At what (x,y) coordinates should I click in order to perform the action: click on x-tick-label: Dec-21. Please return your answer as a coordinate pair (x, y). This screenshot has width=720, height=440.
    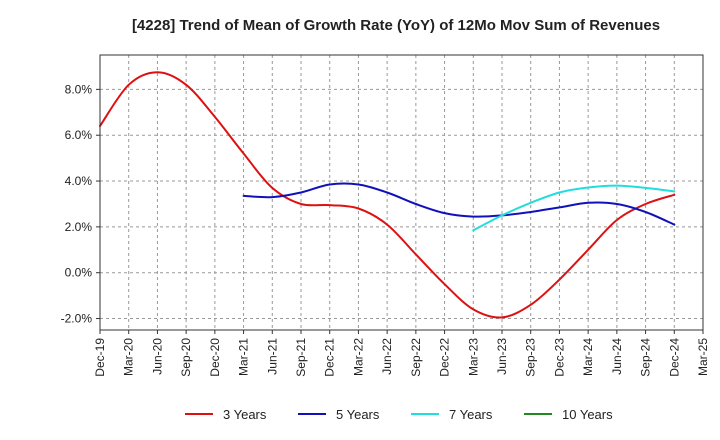
    Looking at the image, I should click on (330, 357).